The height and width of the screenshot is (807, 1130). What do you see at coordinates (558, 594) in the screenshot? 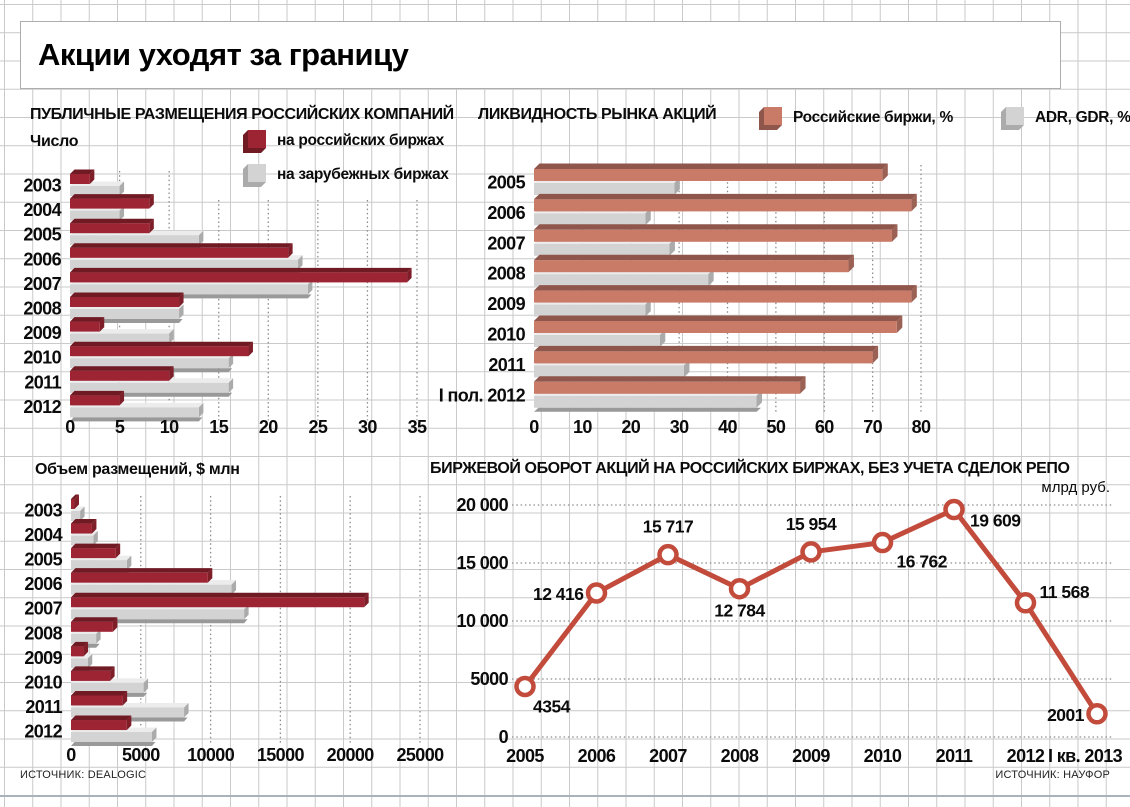
I see `value-label: 12 416` at bounding box center [558, 594].